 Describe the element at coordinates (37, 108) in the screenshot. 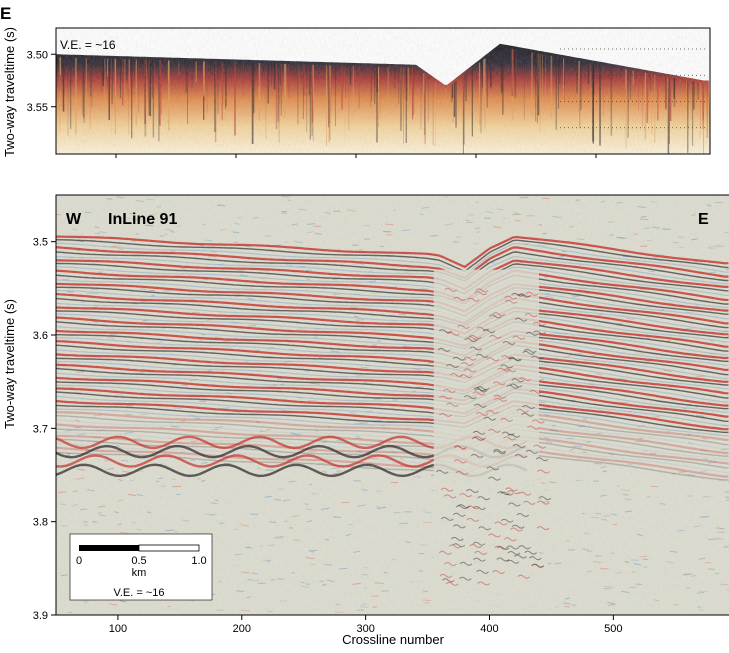

I see `top-y-tick-label-1: 3.55` at that location.